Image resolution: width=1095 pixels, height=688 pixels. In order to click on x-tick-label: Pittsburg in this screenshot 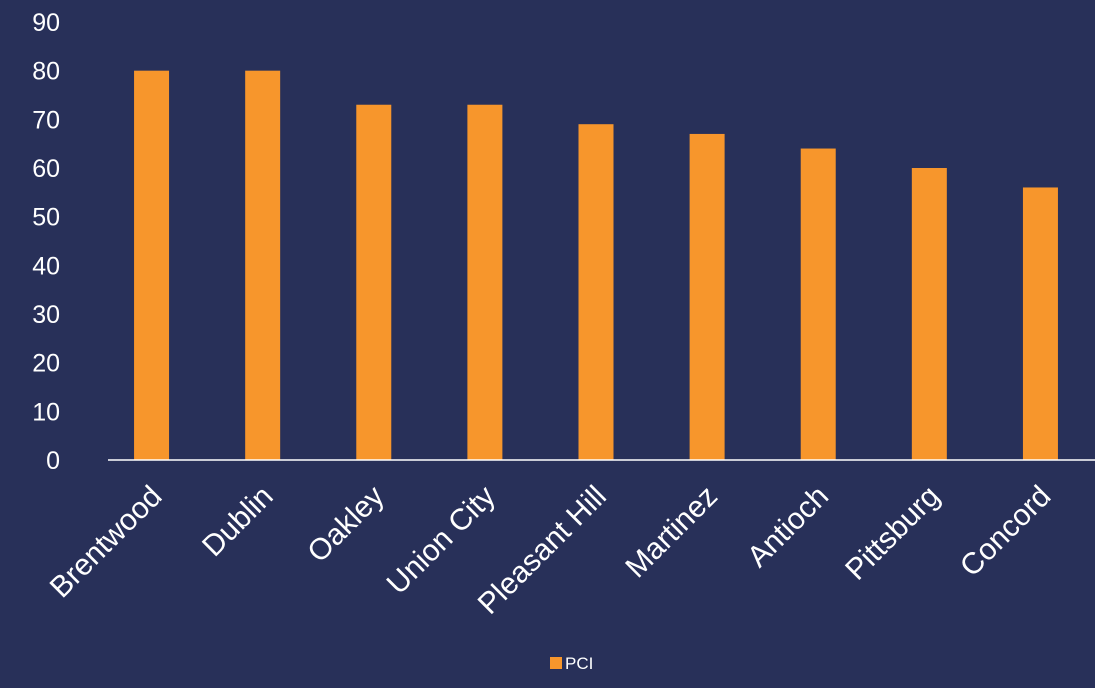, I will do `click(892, 533)`.